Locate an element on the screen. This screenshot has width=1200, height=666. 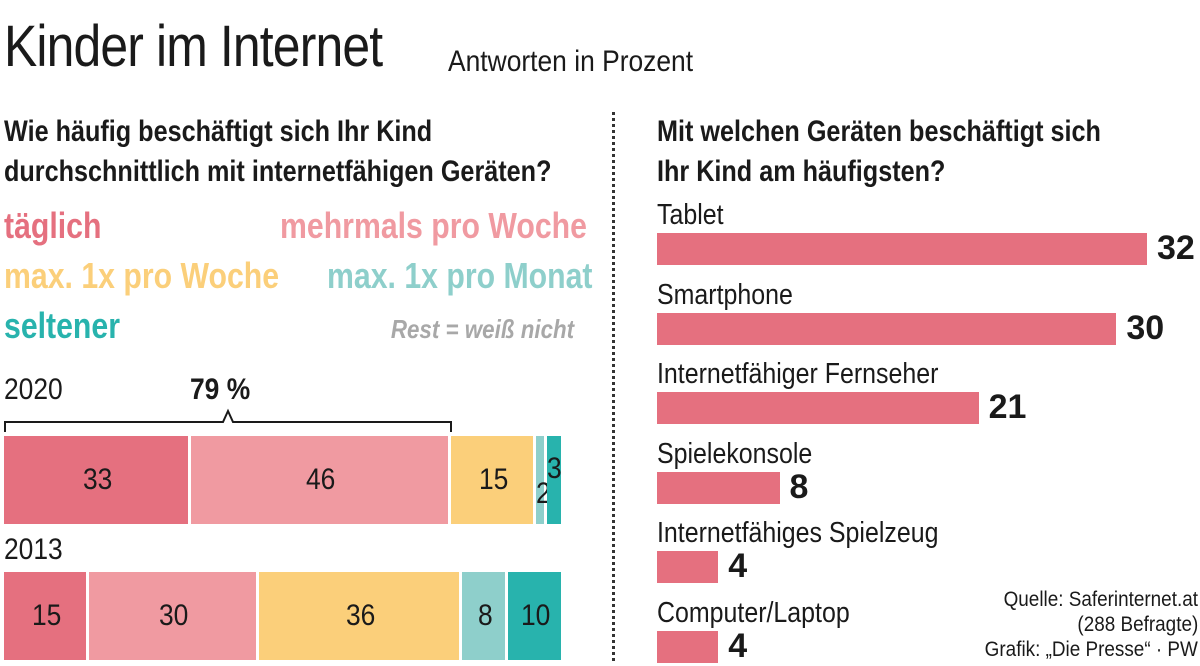
device-value-spielzeug: 4 is located at coordinates (738, 566).